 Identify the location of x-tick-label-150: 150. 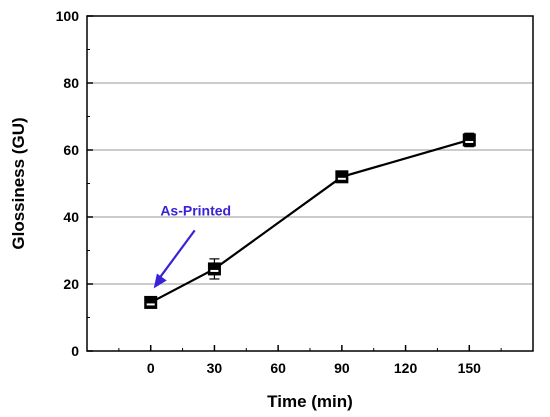
(470, 368).